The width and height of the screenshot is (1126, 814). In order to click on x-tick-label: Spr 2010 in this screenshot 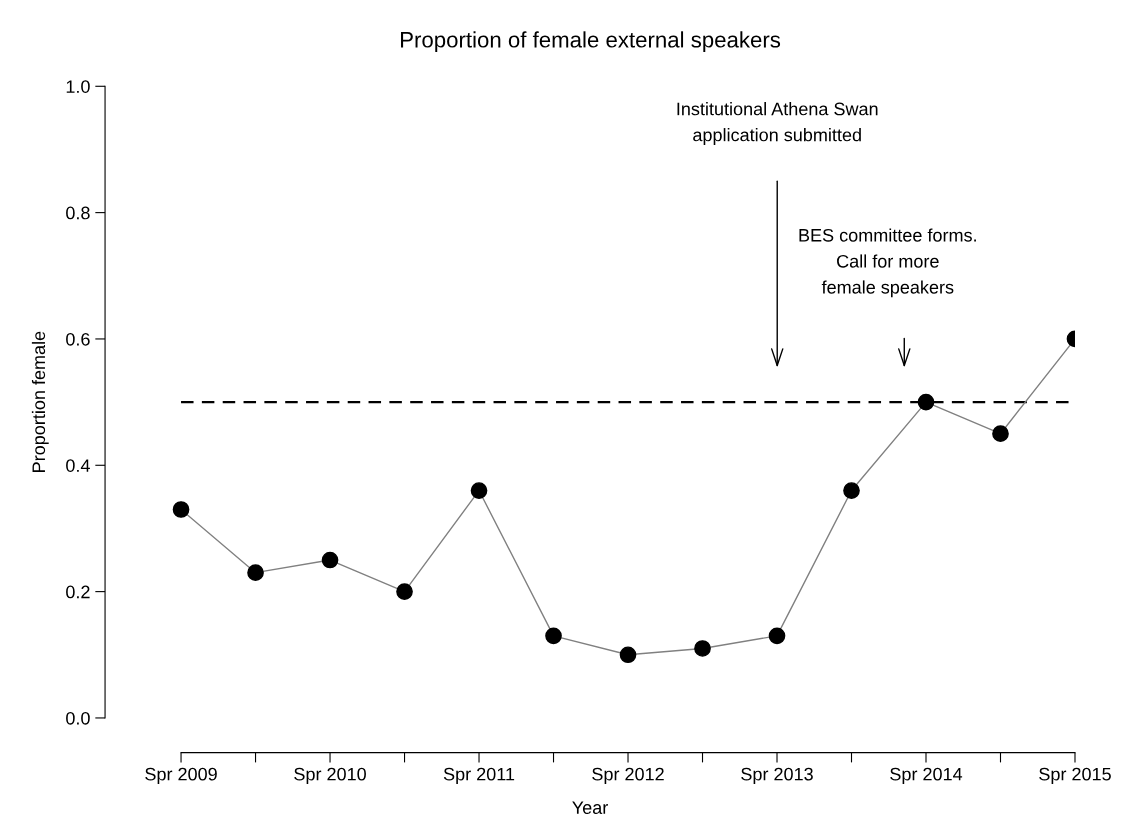, I will do `click(330, 776)`.